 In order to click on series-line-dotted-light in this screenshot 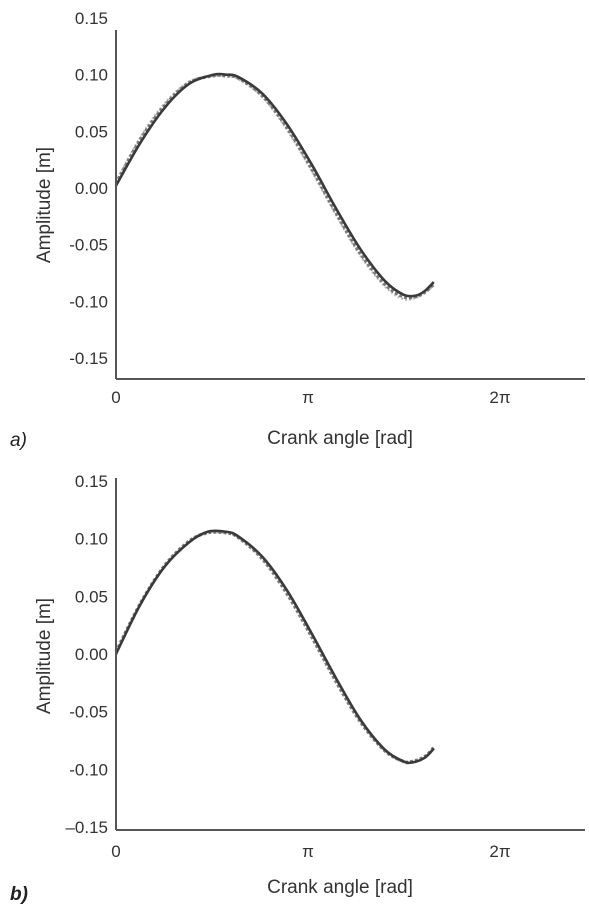, I will do `click(275, 187)`.